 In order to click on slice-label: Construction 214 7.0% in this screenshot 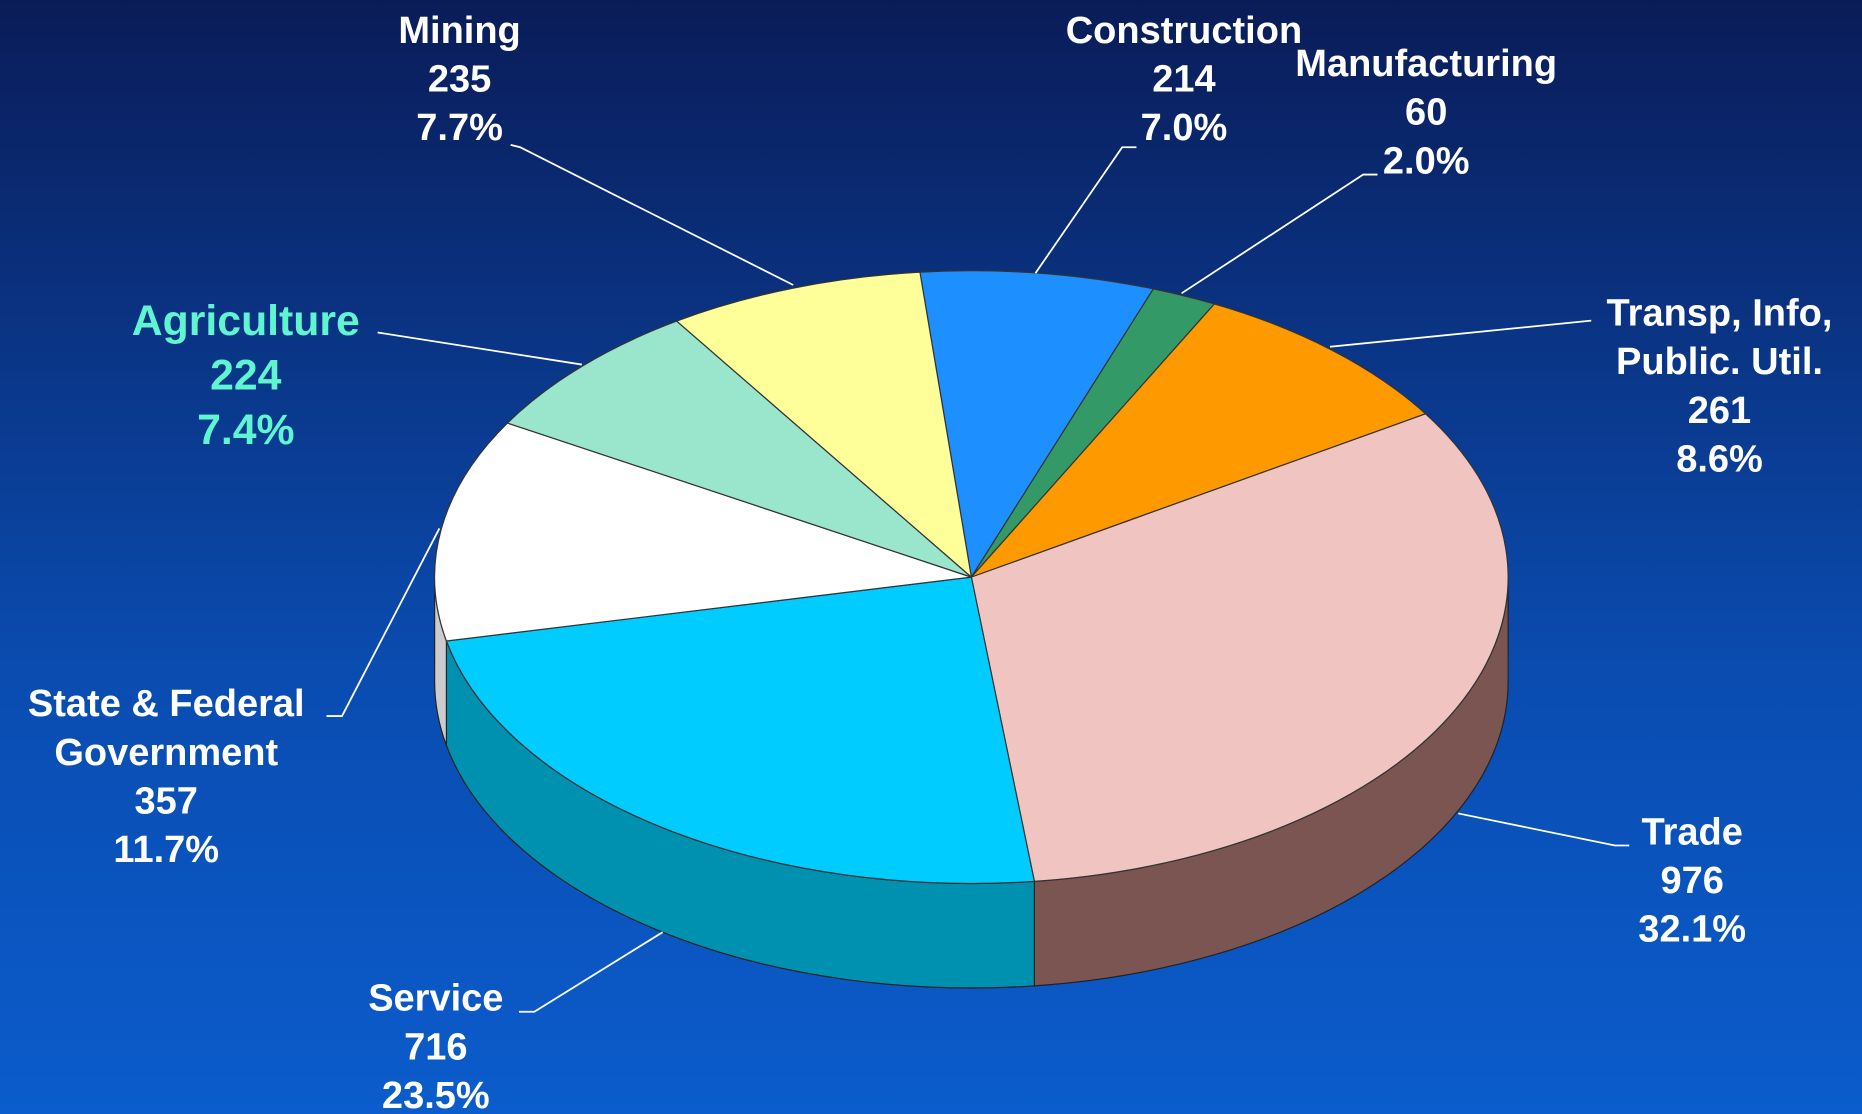, I will do `click(1184, 79)`.